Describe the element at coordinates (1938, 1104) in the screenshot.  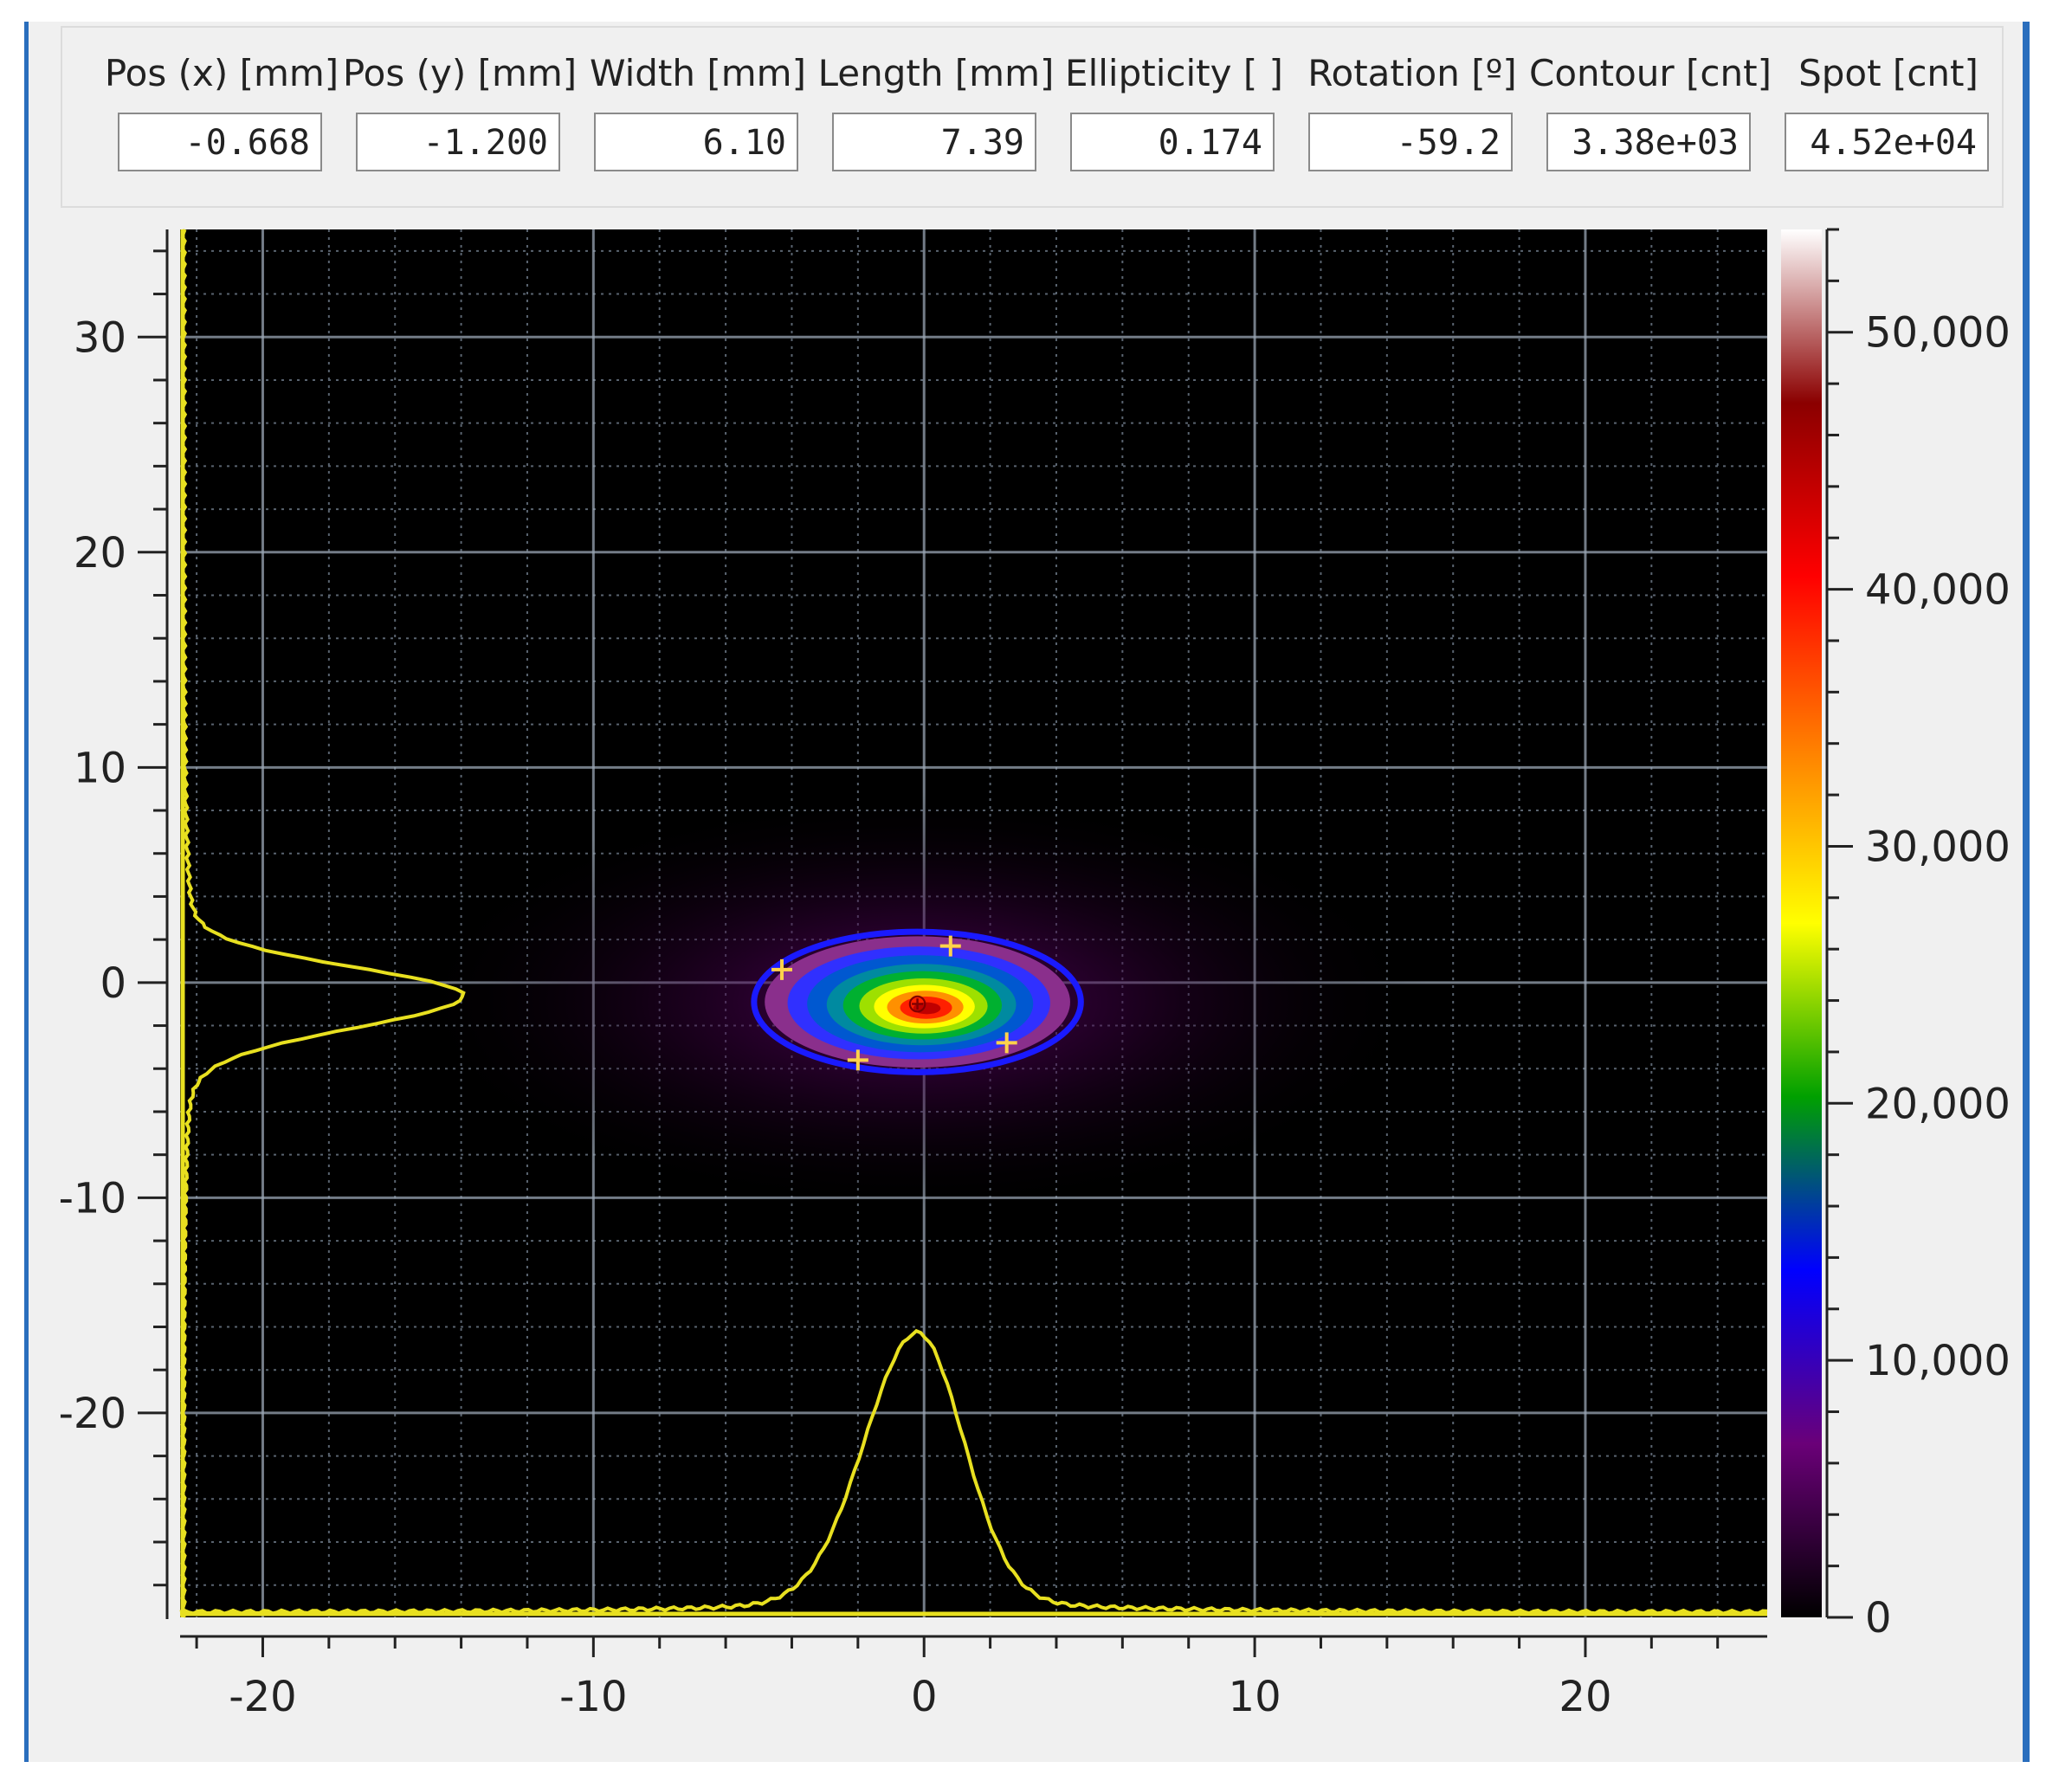
I see `colorbar-tick-label: 20,000` at that location.